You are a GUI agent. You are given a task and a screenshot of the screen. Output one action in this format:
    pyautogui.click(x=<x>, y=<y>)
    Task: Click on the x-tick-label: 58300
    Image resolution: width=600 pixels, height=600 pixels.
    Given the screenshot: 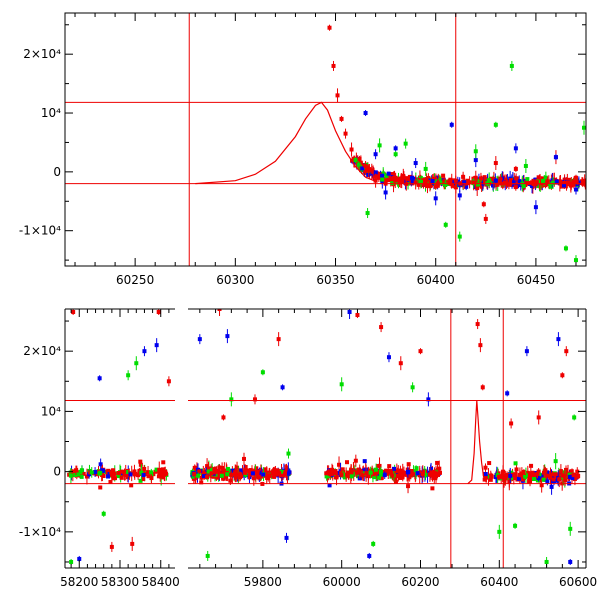 What is the action you would take?
    pyautogui.click(x=120, y=582)
    